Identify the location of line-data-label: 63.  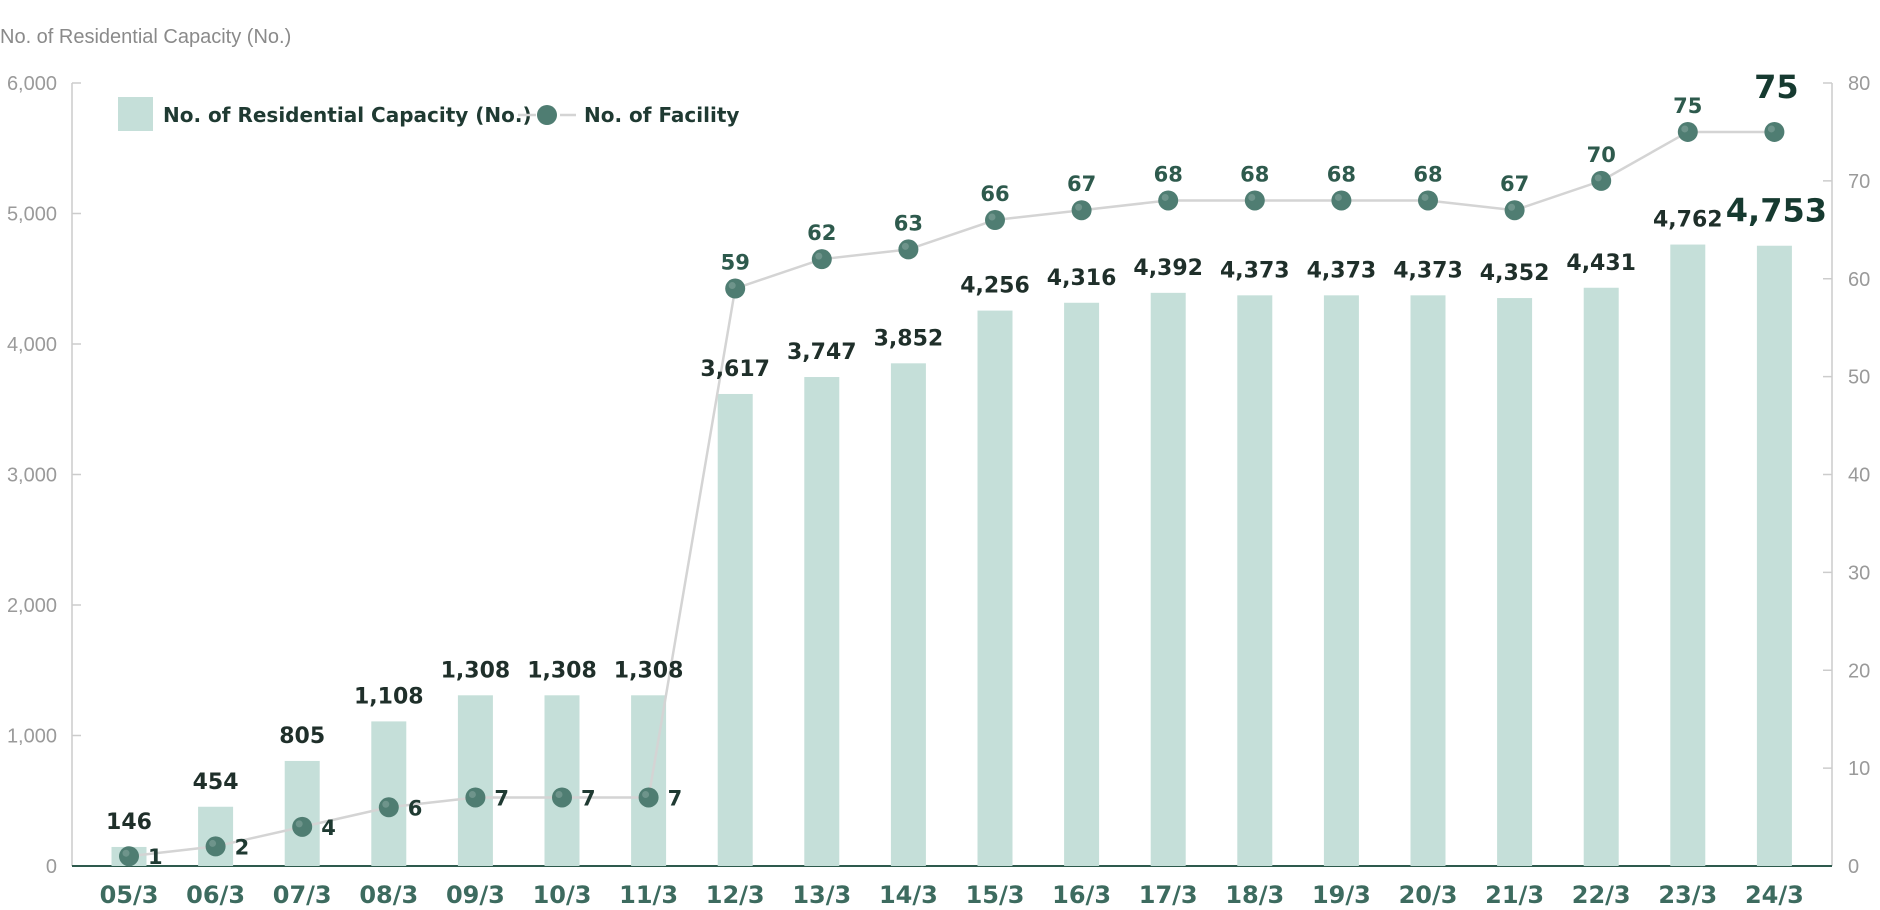
(908, 223).